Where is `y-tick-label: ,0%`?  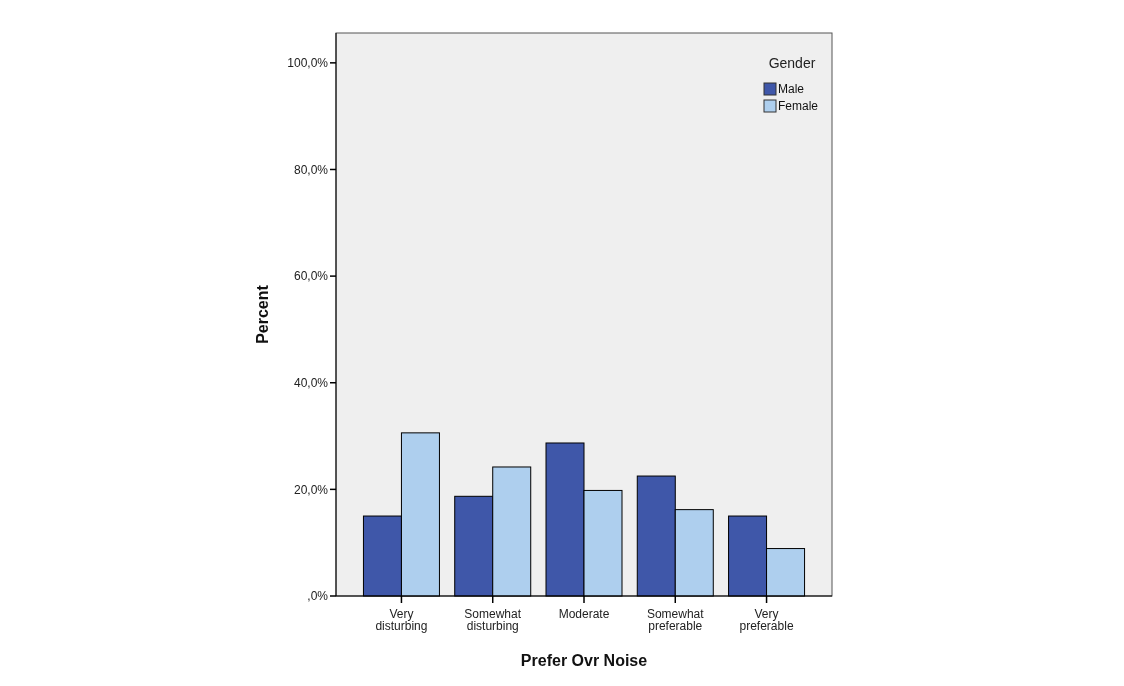
y-tick-label: ,0% is located at coordinates (318, 596).